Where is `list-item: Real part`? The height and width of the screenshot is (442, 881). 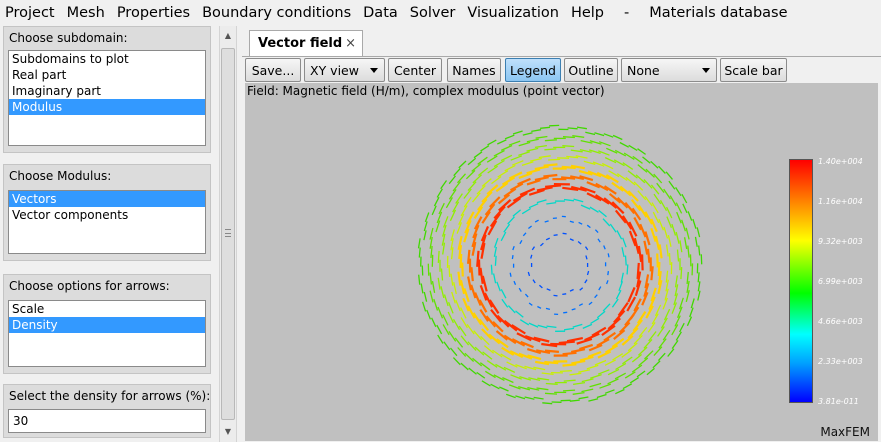 list-item: Real part is located at coordinates (39, 75).